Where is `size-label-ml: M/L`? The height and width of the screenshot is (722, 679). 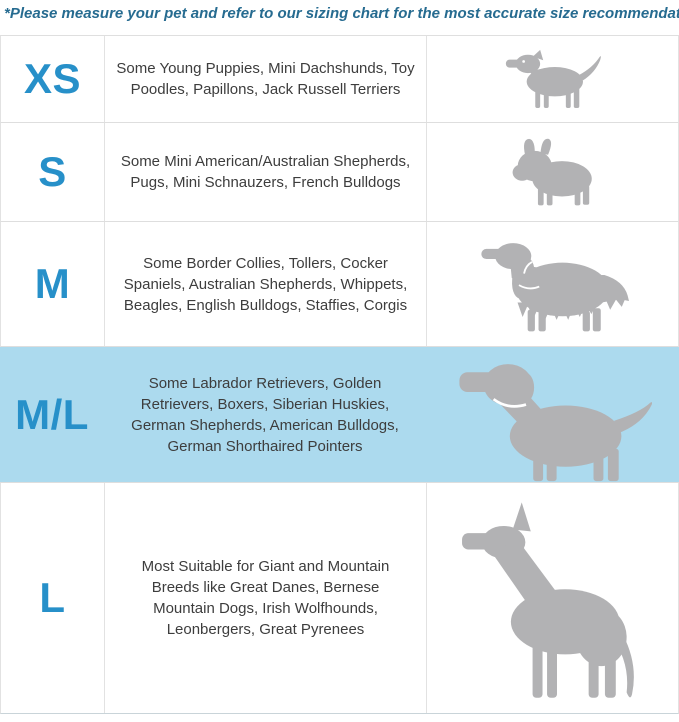
size-label-ml: M/L is located at coordinates (52, 414).